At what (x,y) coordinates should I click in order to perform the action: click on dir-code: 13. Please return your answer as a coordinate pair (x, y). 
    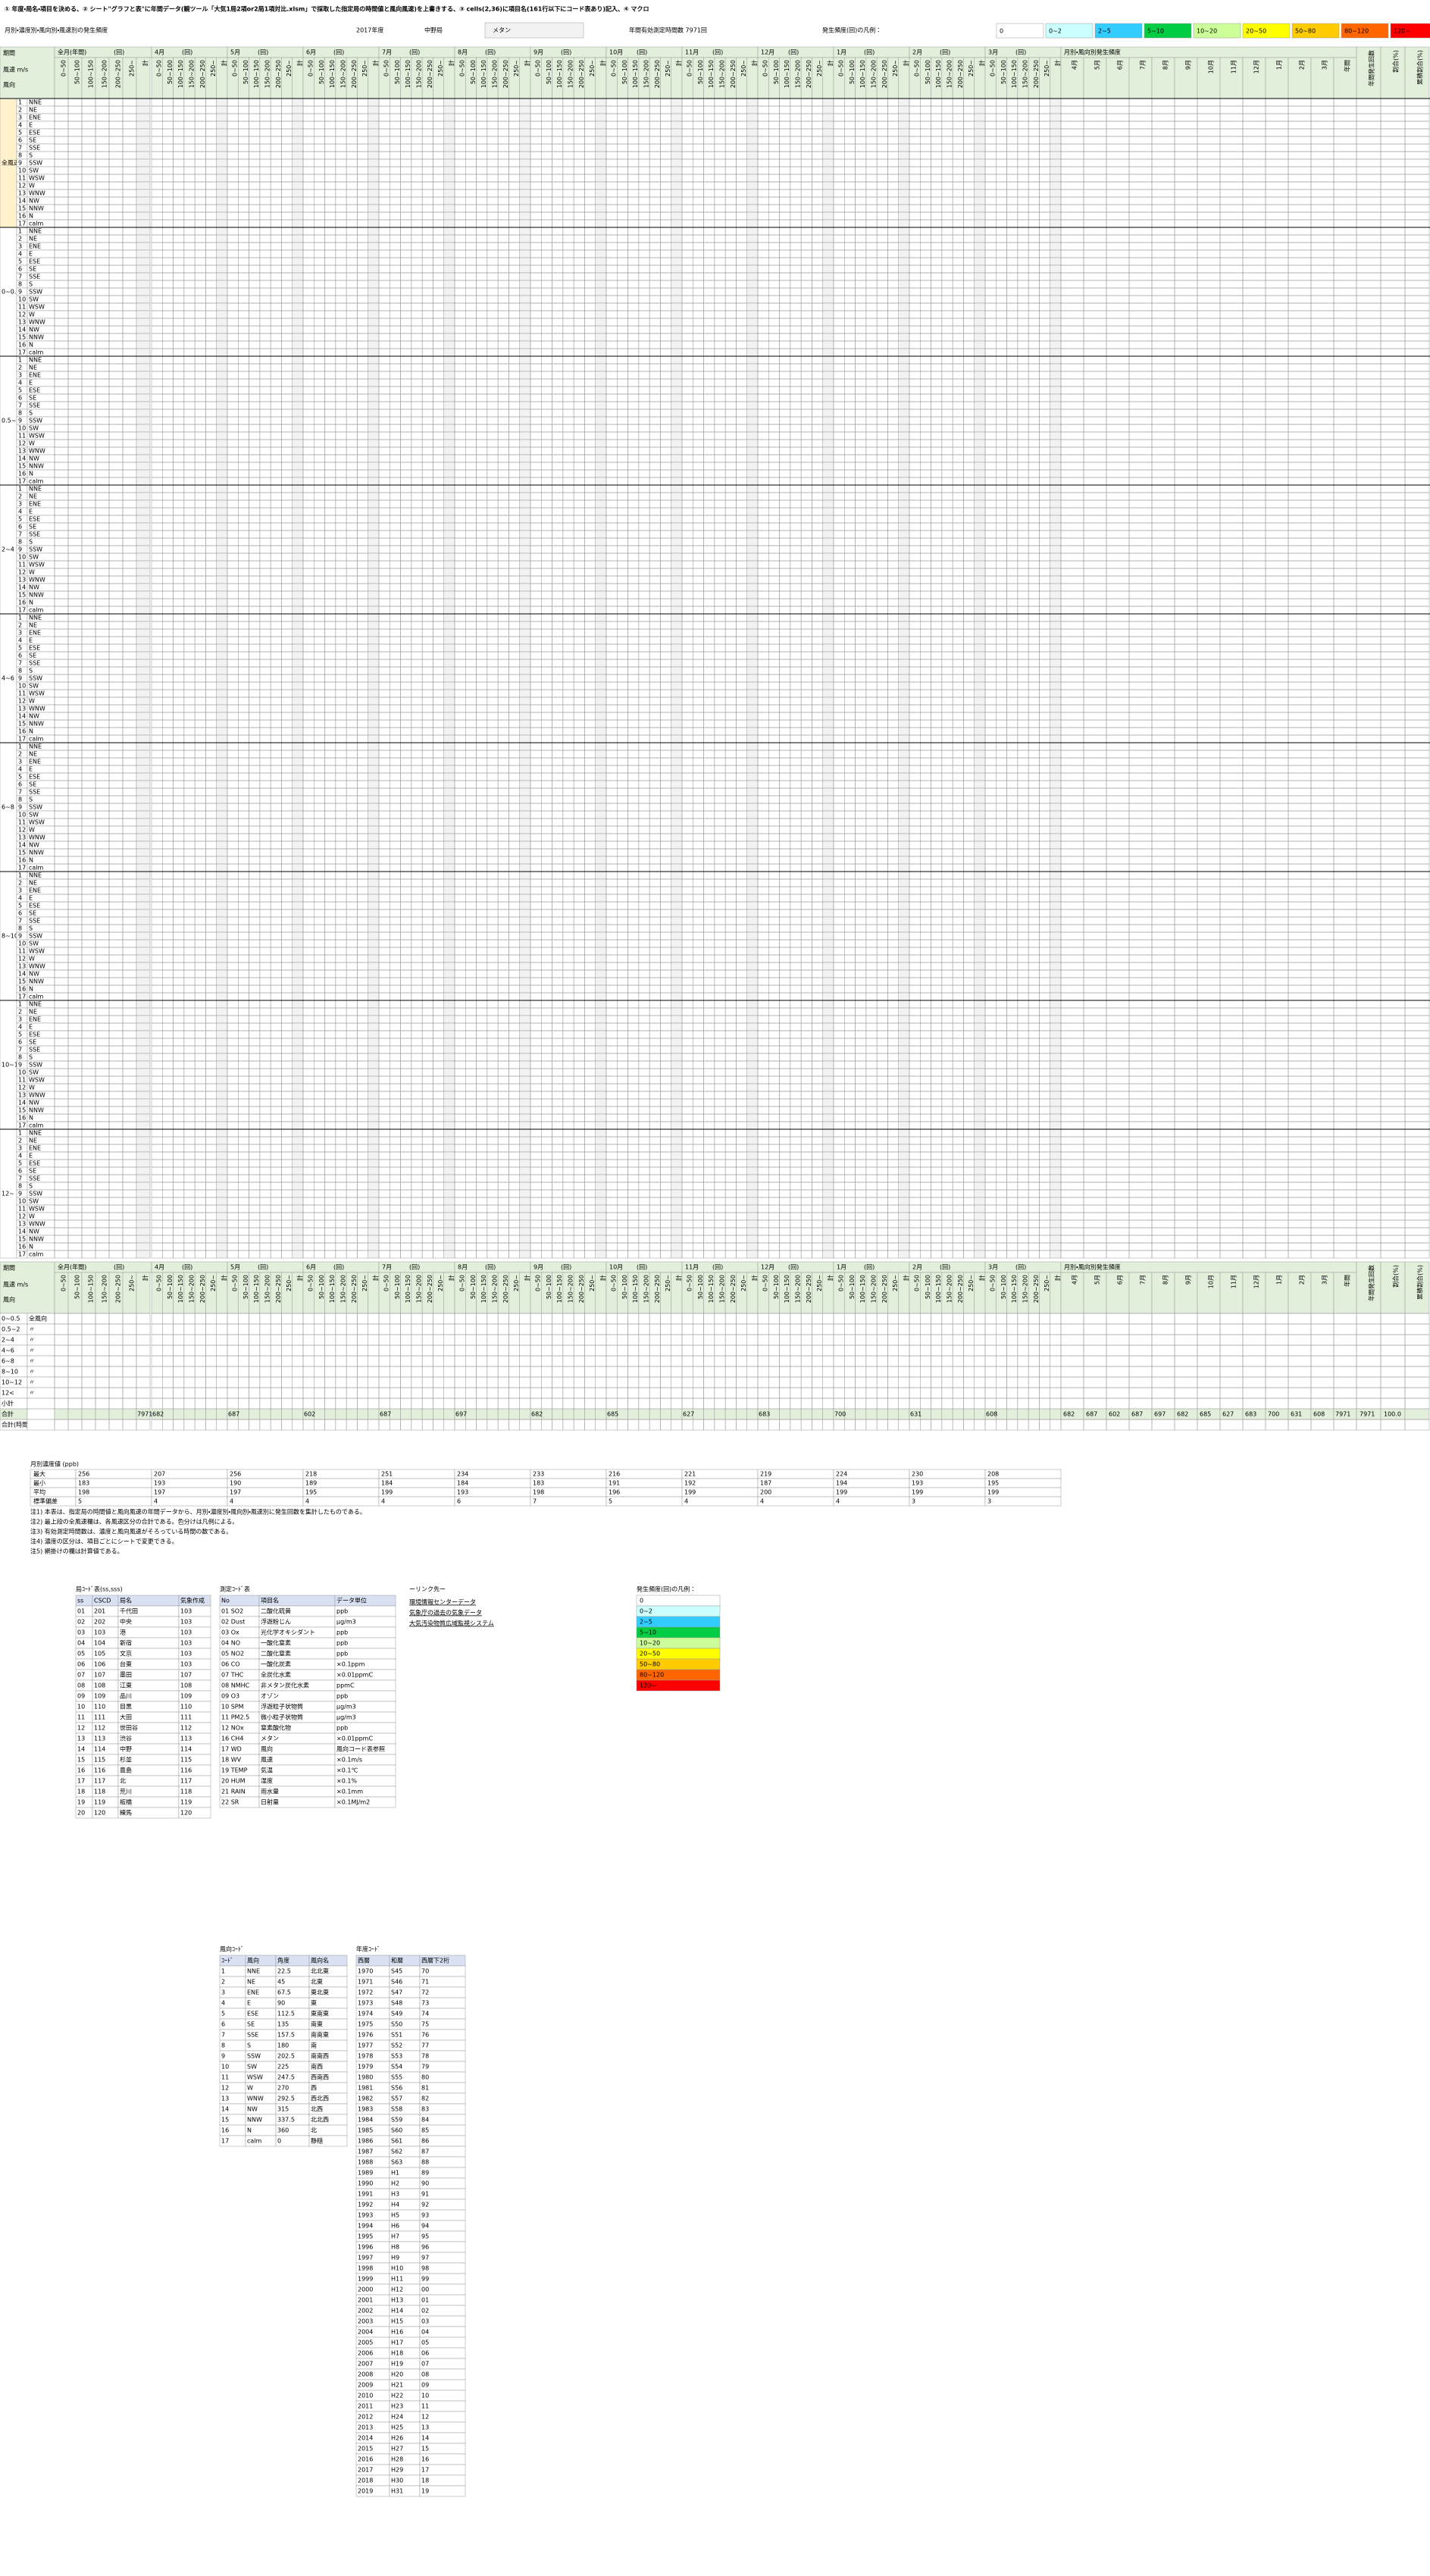
    Looking at the image, I should click on (22, 194).